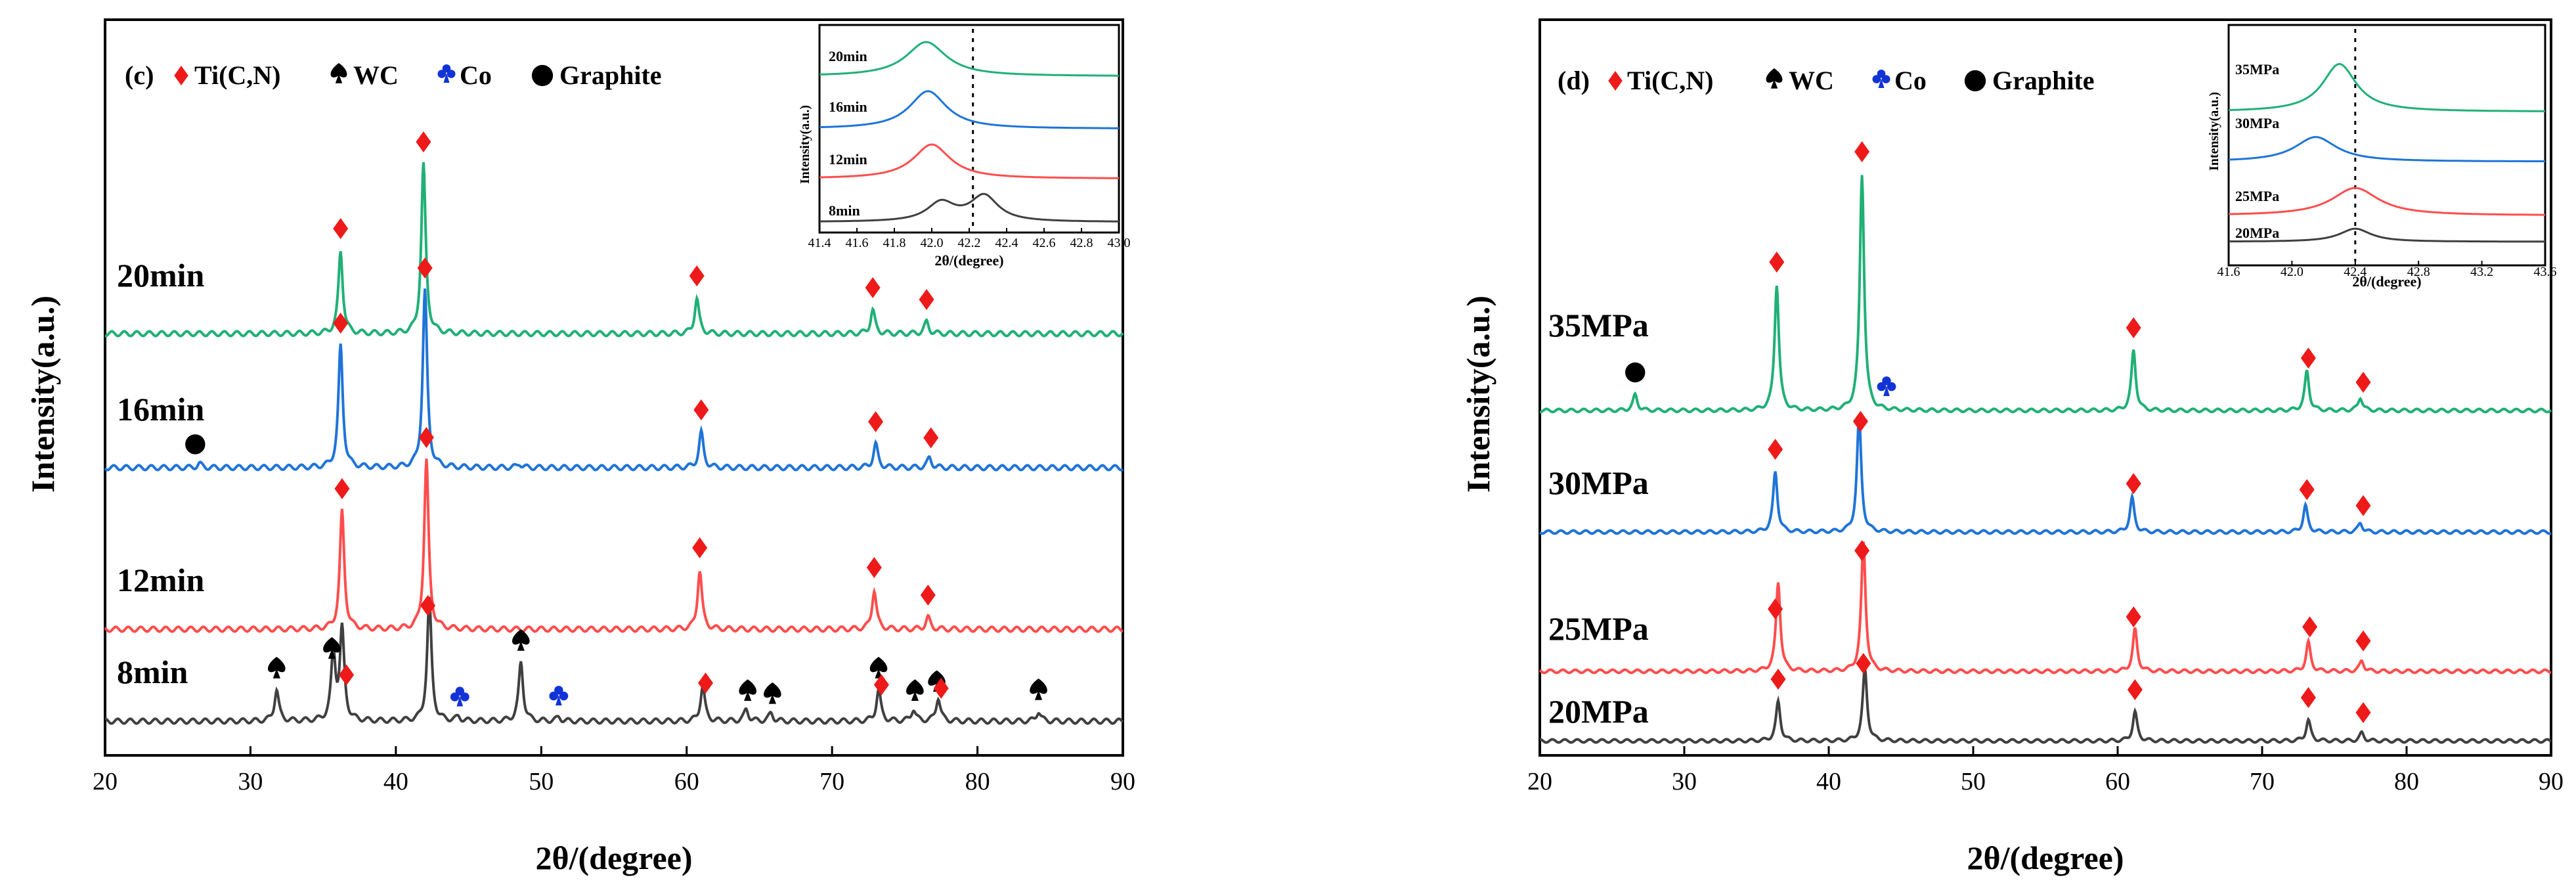  Describe the element at coordinates (1478, 394) in the screenshot. I see `panel-d-y-axis-label: Intensity(a.u.)` at that location.